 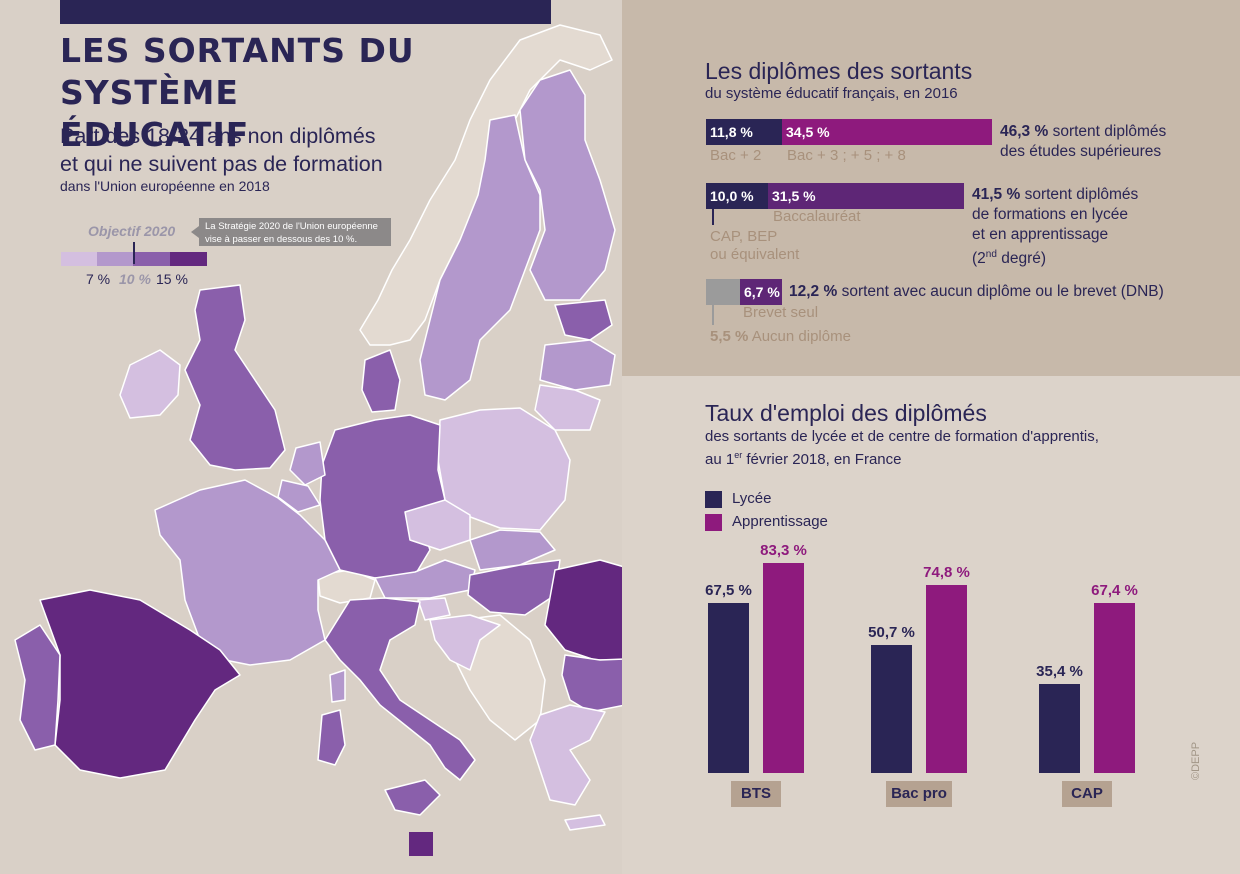 I want to click on cap-bep-tick, so click(x=713, y=217).